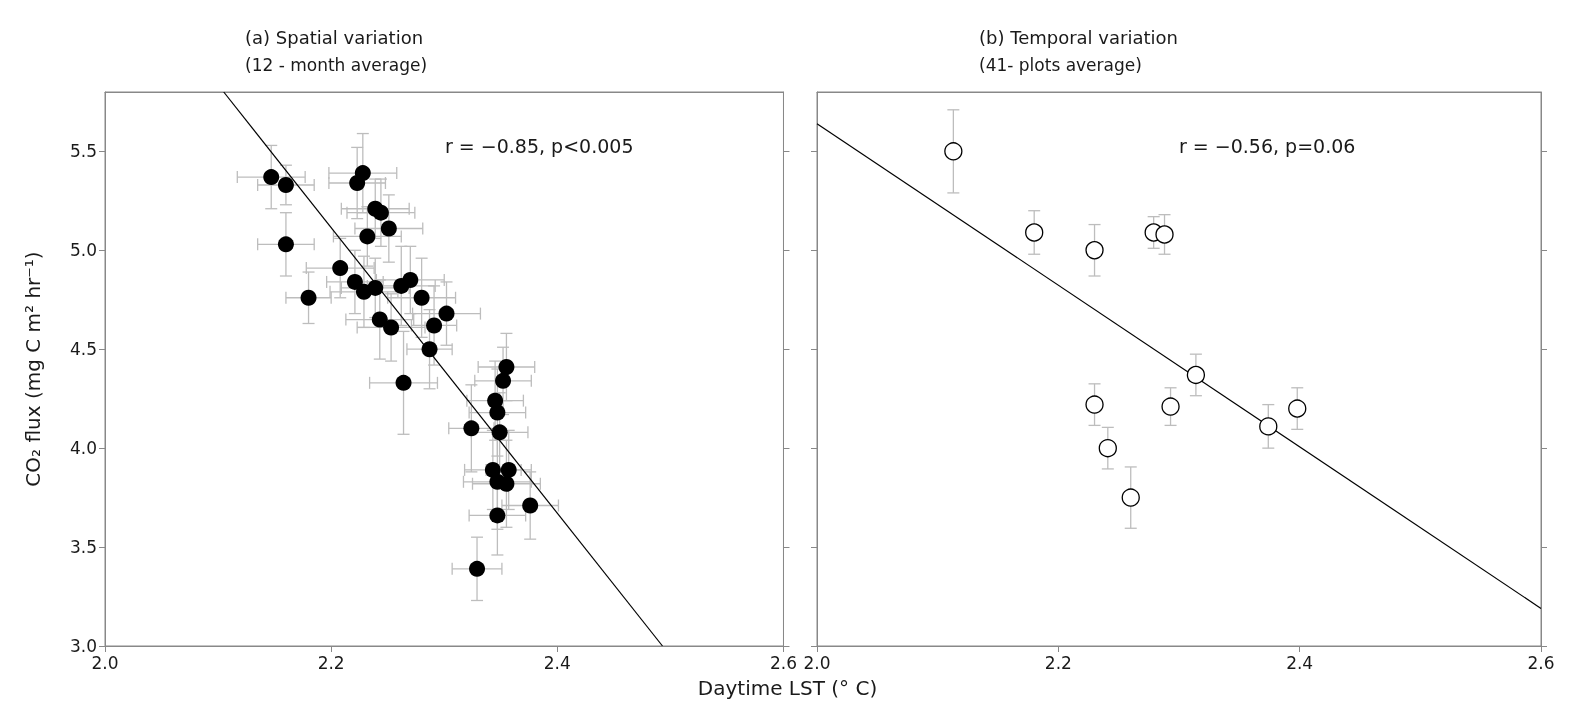  I want to click on annotation: r = −0.56, p=0.06, so click(1267, 145).